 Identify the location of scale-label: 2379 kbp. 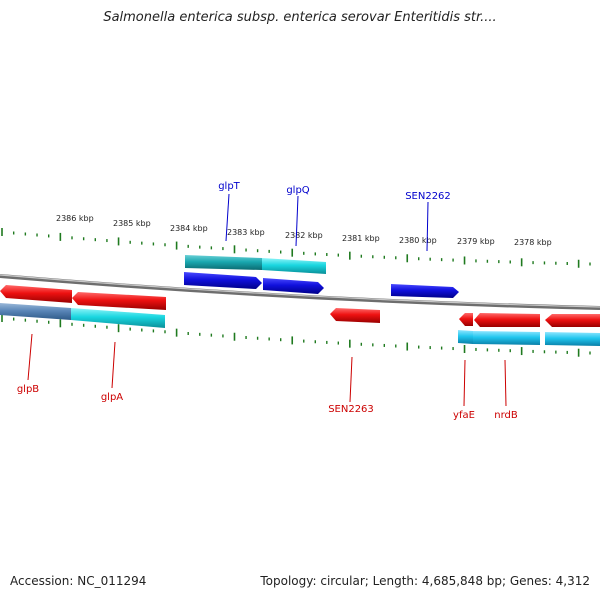
(476, 241).